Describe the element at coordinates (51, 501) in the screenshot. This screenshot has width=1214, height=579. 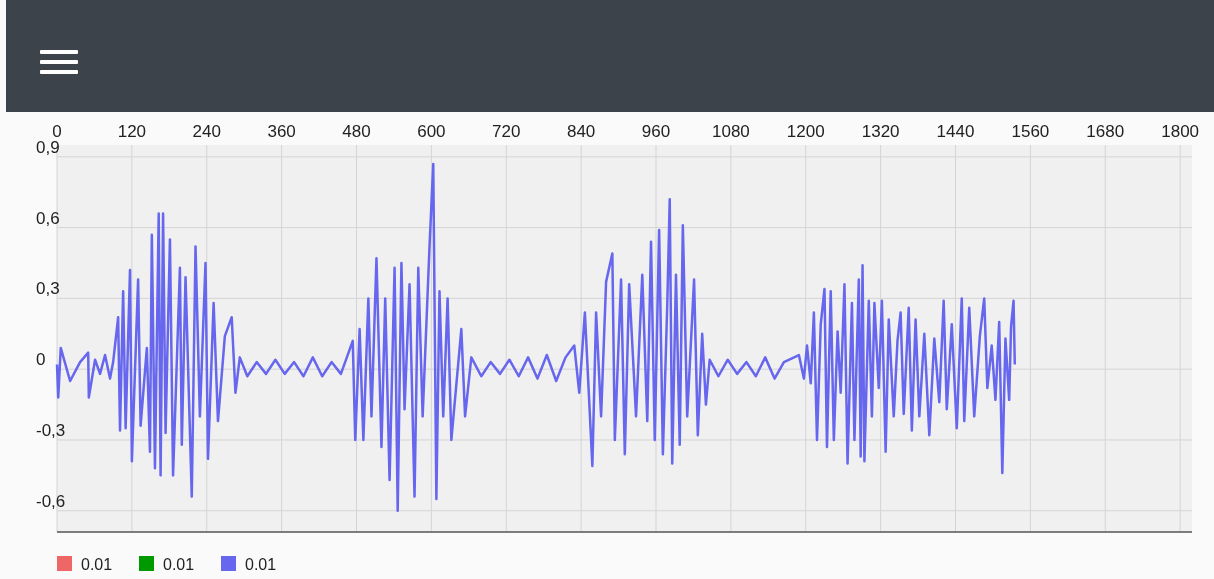
I see `y-tick-label: -0,6` at that location.